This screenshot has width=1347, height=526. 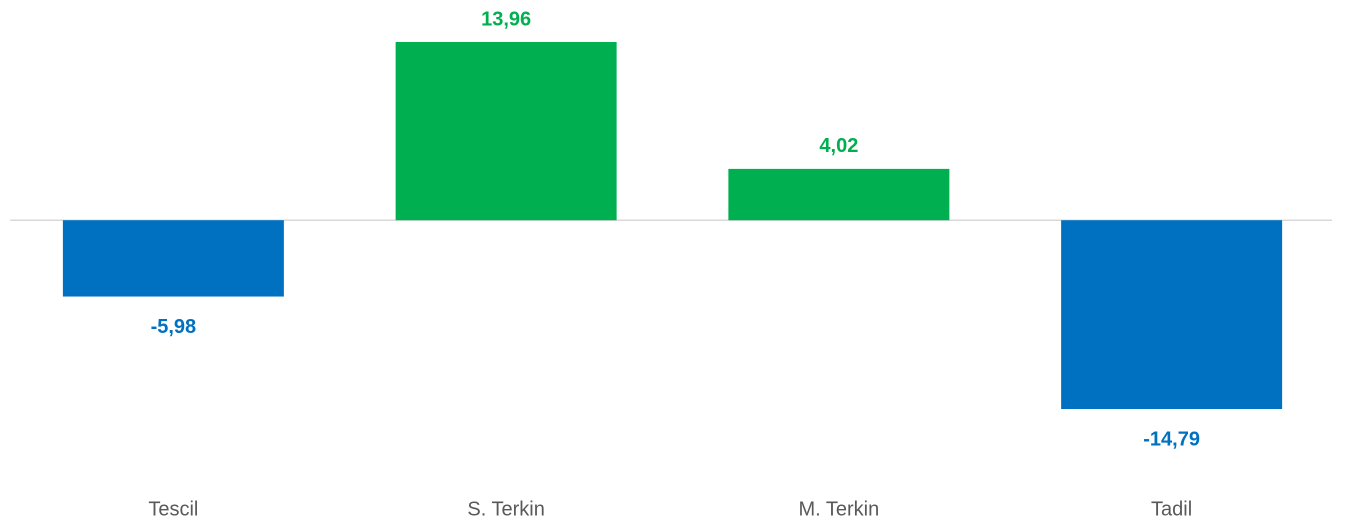 What do you see at coordinates (1171, 509) in the screenshot?
I see `x-tick-label: Tadil` at bounding box center [1171, 509].